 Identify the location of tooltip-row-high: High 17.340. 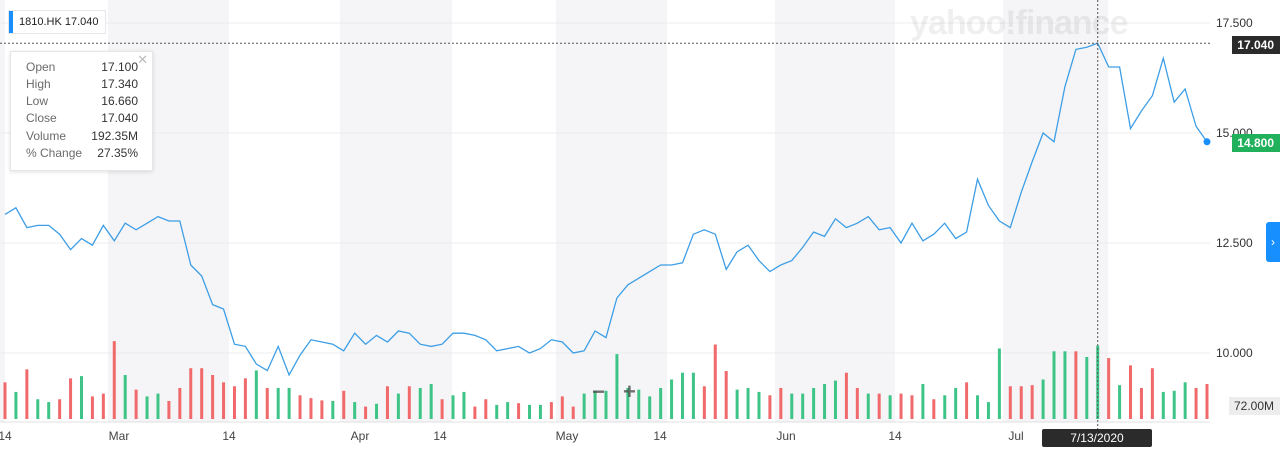
(82, 84).